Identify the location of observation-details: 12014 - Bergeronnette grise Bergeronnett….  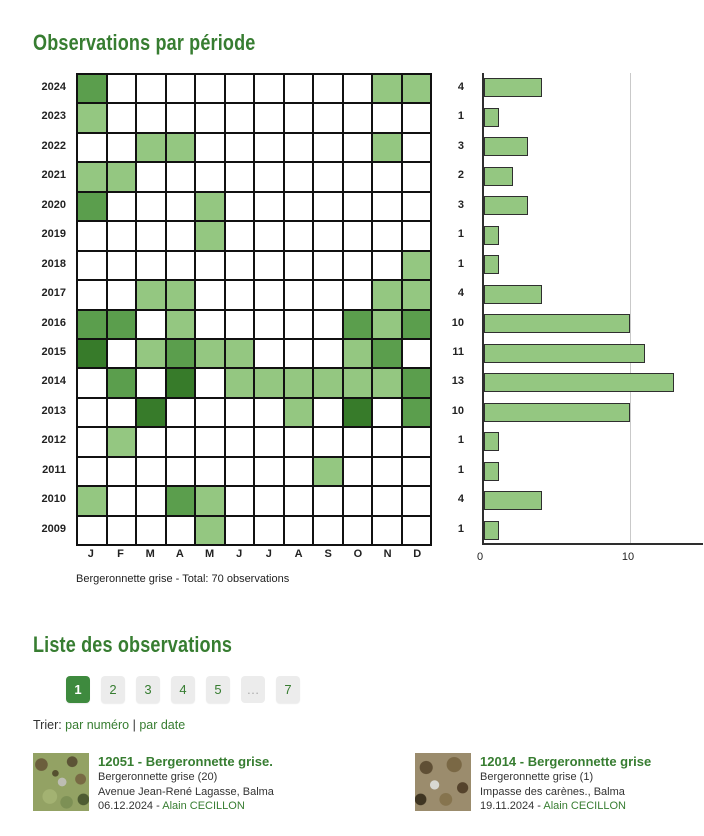
(565, 783).